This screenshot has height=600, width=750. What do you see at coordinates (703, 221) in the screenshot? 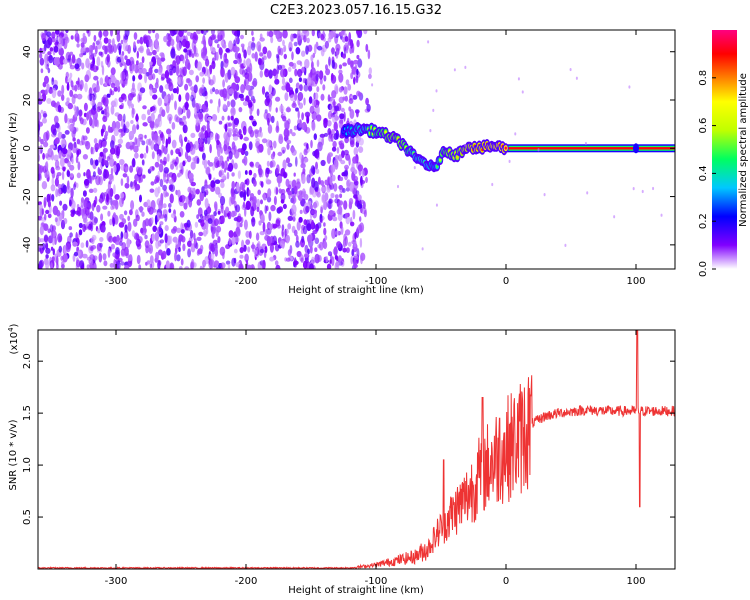
I see `colorbar-tick-label: 0.2` at bounding box center [703, 221].